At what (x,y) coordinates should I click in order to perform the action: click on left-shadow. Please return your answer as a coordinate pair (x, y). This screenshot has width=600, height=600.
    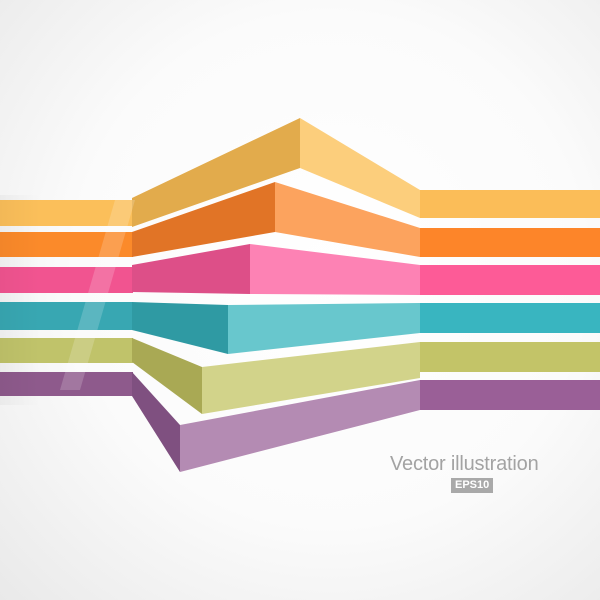
    Looking at the image, I should click on (20, 300).